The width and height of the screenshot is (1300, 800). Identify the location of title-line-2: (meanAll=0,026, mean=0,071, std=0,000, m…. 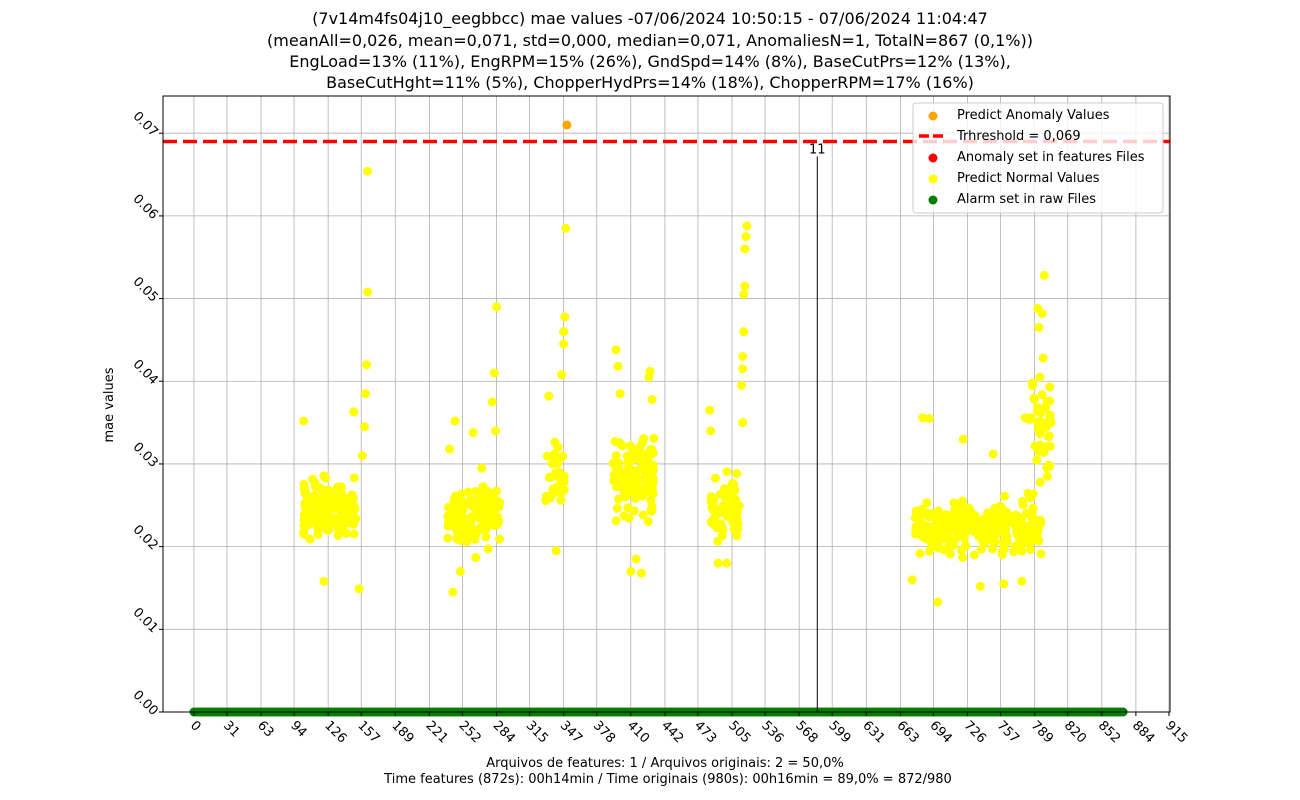
(650, 40).